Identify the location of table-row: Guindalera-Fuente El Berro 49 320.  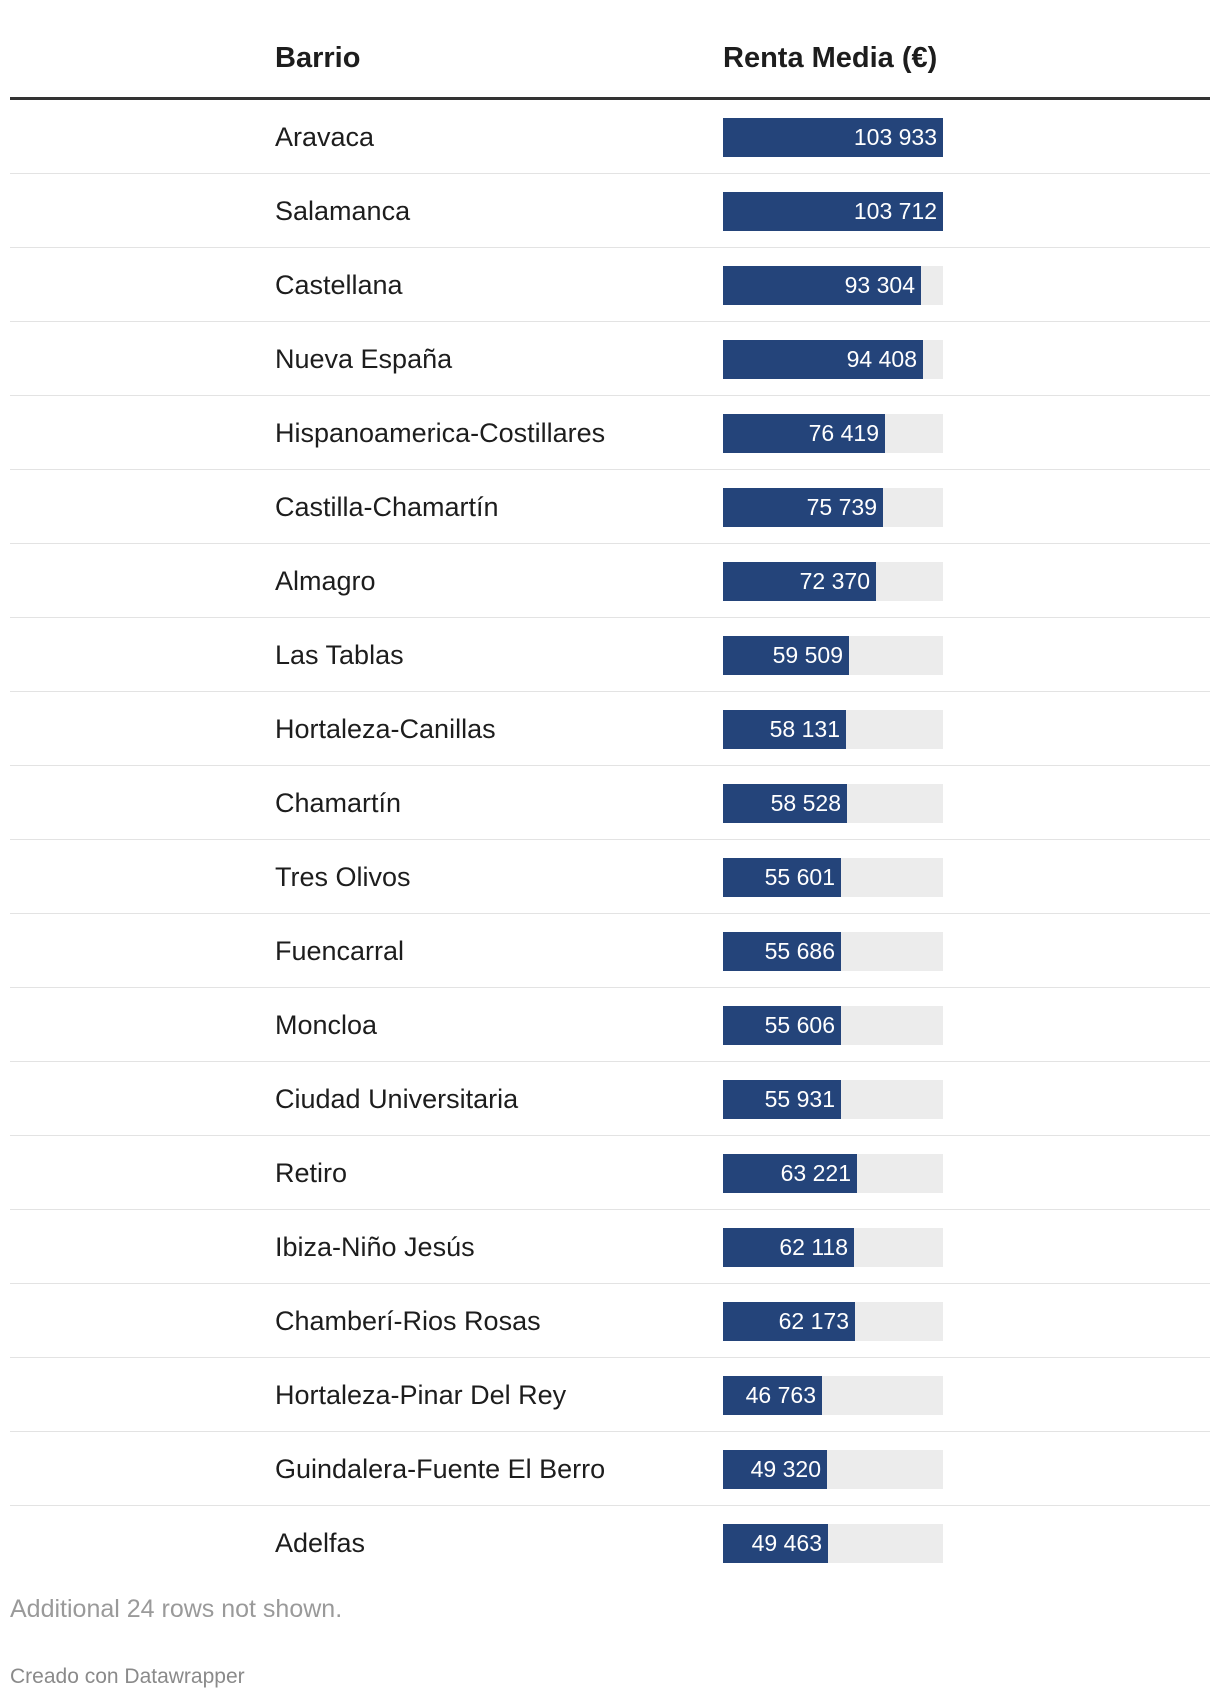
(610, 1469).